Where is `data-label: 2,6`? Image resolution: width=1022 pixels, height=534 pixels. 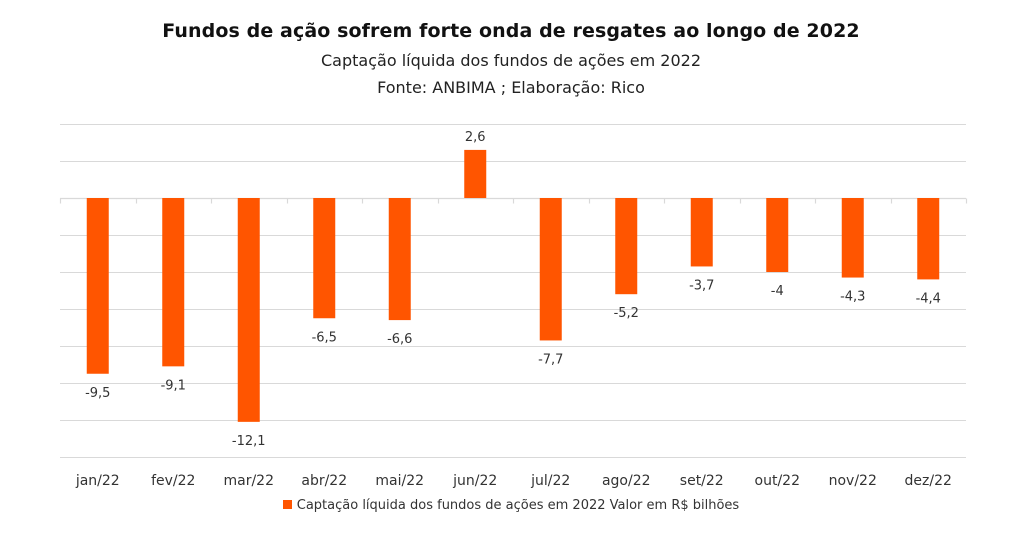
data-label: 2,6 is located at coordinates (475, 137).